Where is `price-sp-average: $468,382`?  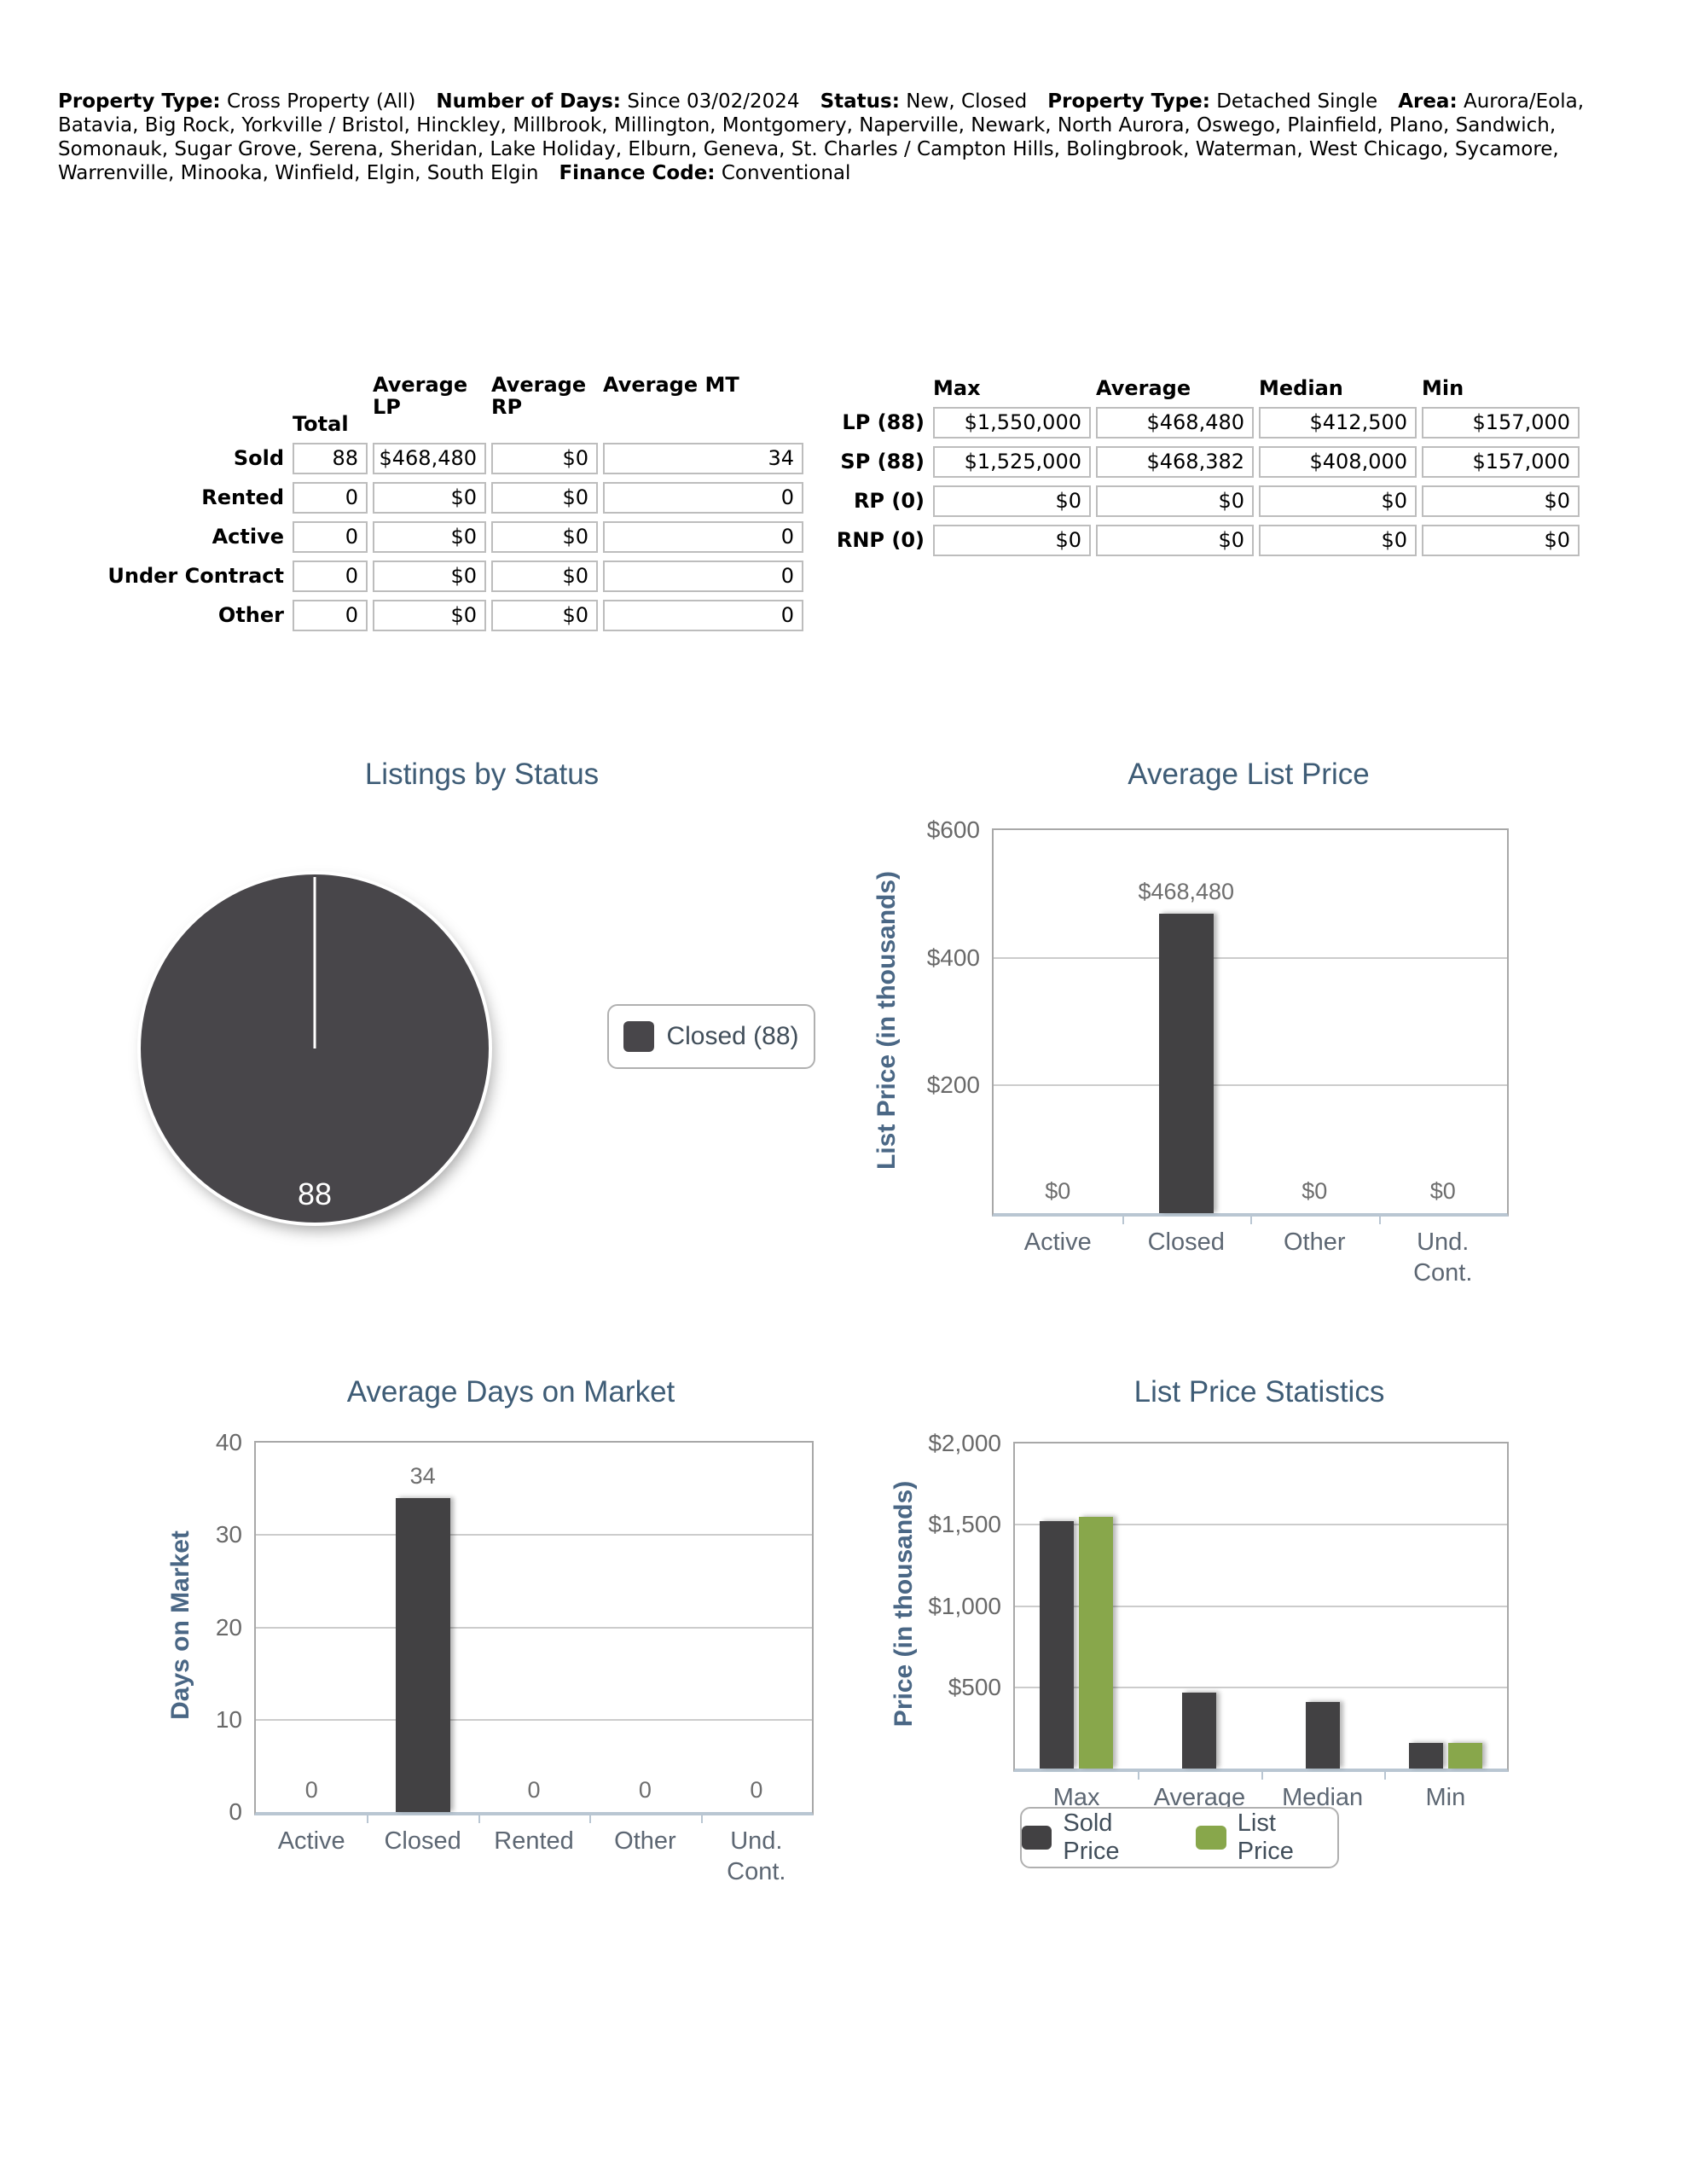
price-sp-average: $468,382 is located at coordinates (1175, 462).